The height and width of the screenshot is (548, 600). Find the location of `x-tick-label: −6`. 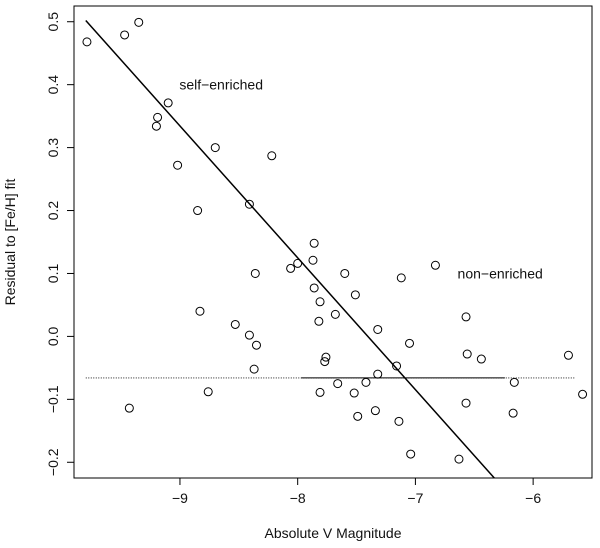

x-tick-label: −6 is located at coordinates (533, 498).